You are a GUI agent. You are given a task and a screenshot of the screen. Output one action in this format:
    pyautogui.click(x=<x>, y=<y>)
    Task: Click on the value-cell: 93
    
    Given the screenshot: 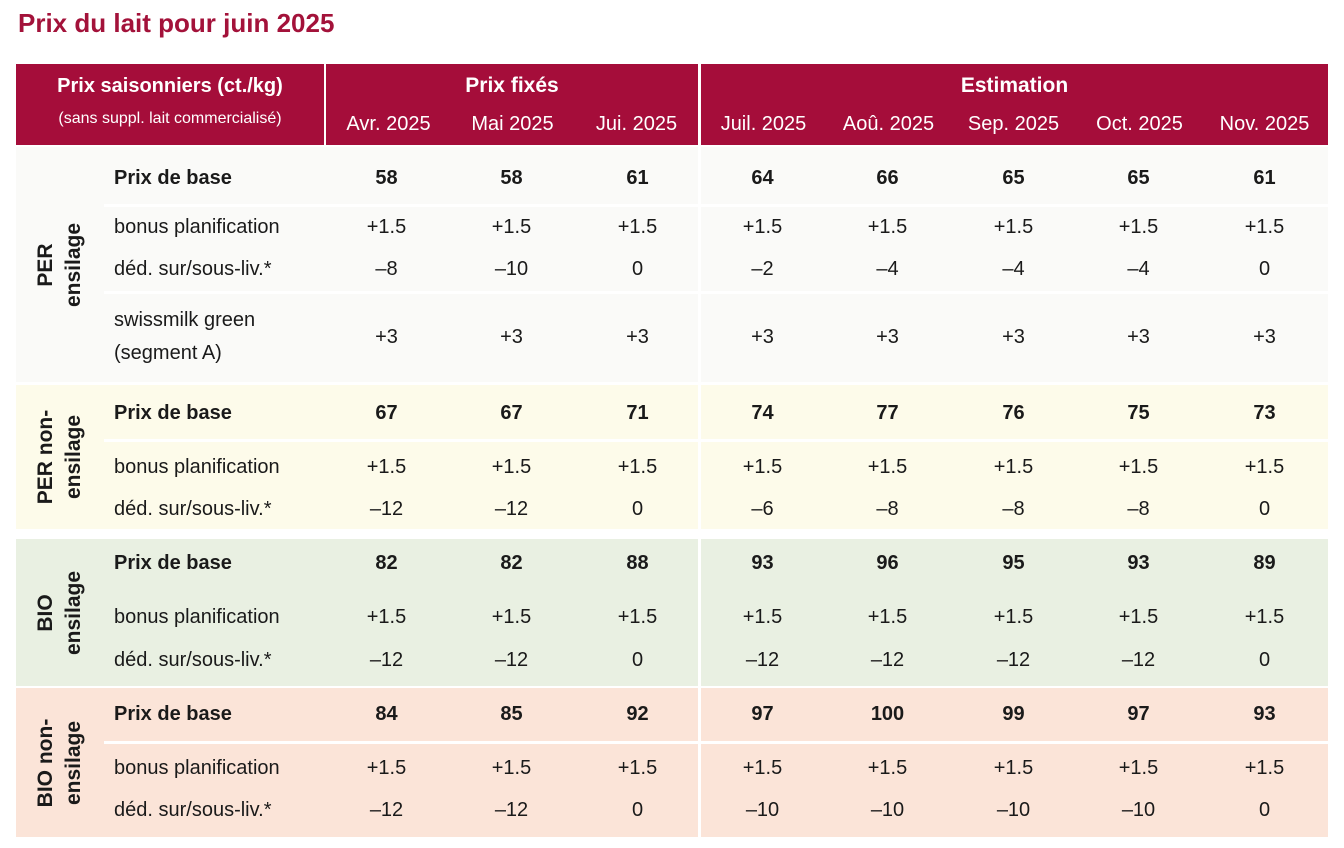 What is the action you would take?
    pyautogui.click(x=1138, y=563)
    